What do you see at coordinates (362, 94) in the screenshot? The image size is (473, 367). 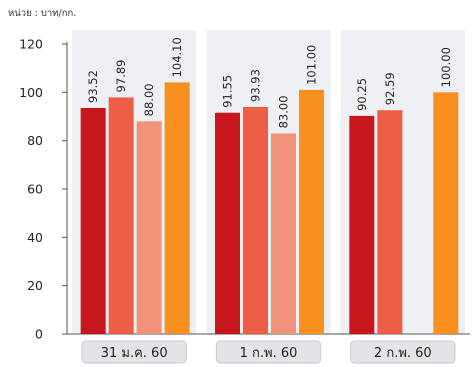 I see `value-label: 90.25` at bounding box center [362, 94].